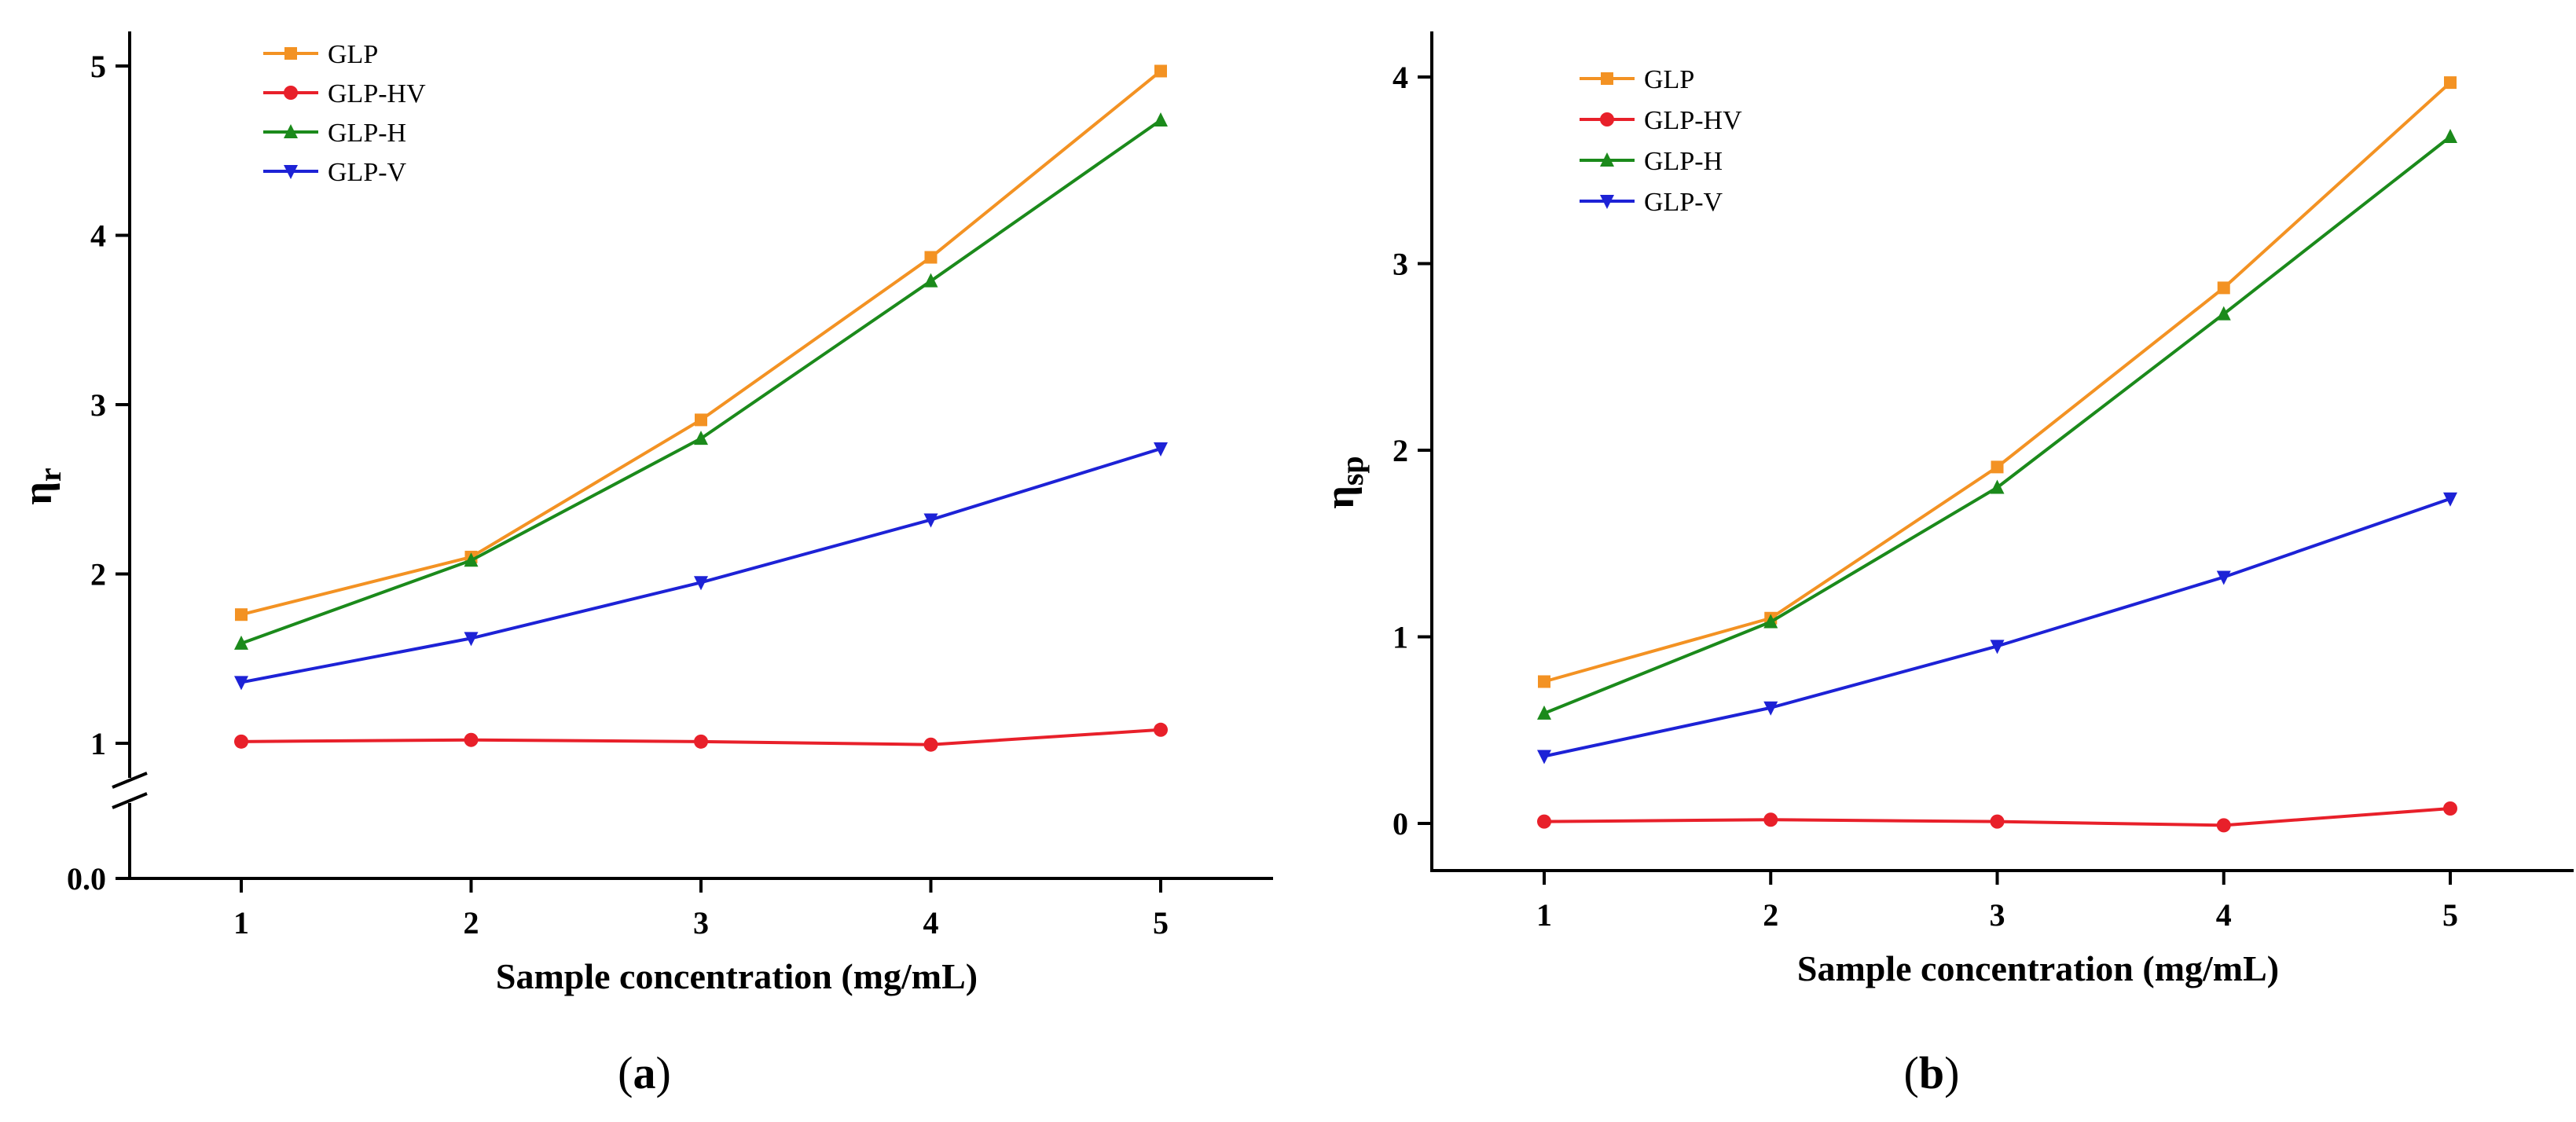 This screenshot has width=2576, height=1122. What do you see at coordinates (320, 54) in the screenshot?
I see `legend-item: GLP` at bounding box center [320, 54].